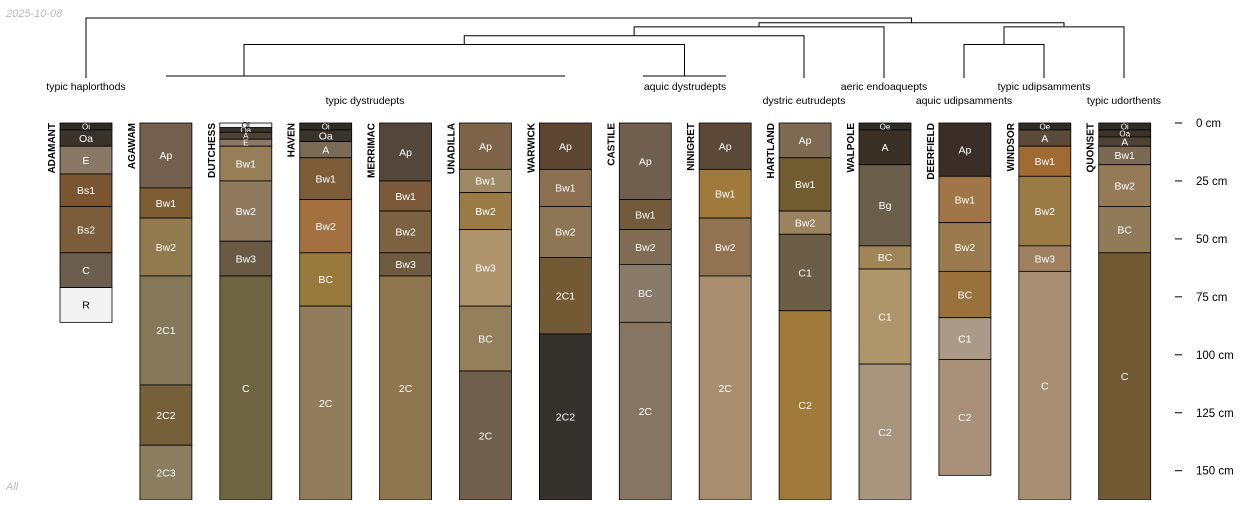  Describe the element at coordinates (804, 101) in the screenshot. I see `taxon-label: dystric eutrudepts` at that location.